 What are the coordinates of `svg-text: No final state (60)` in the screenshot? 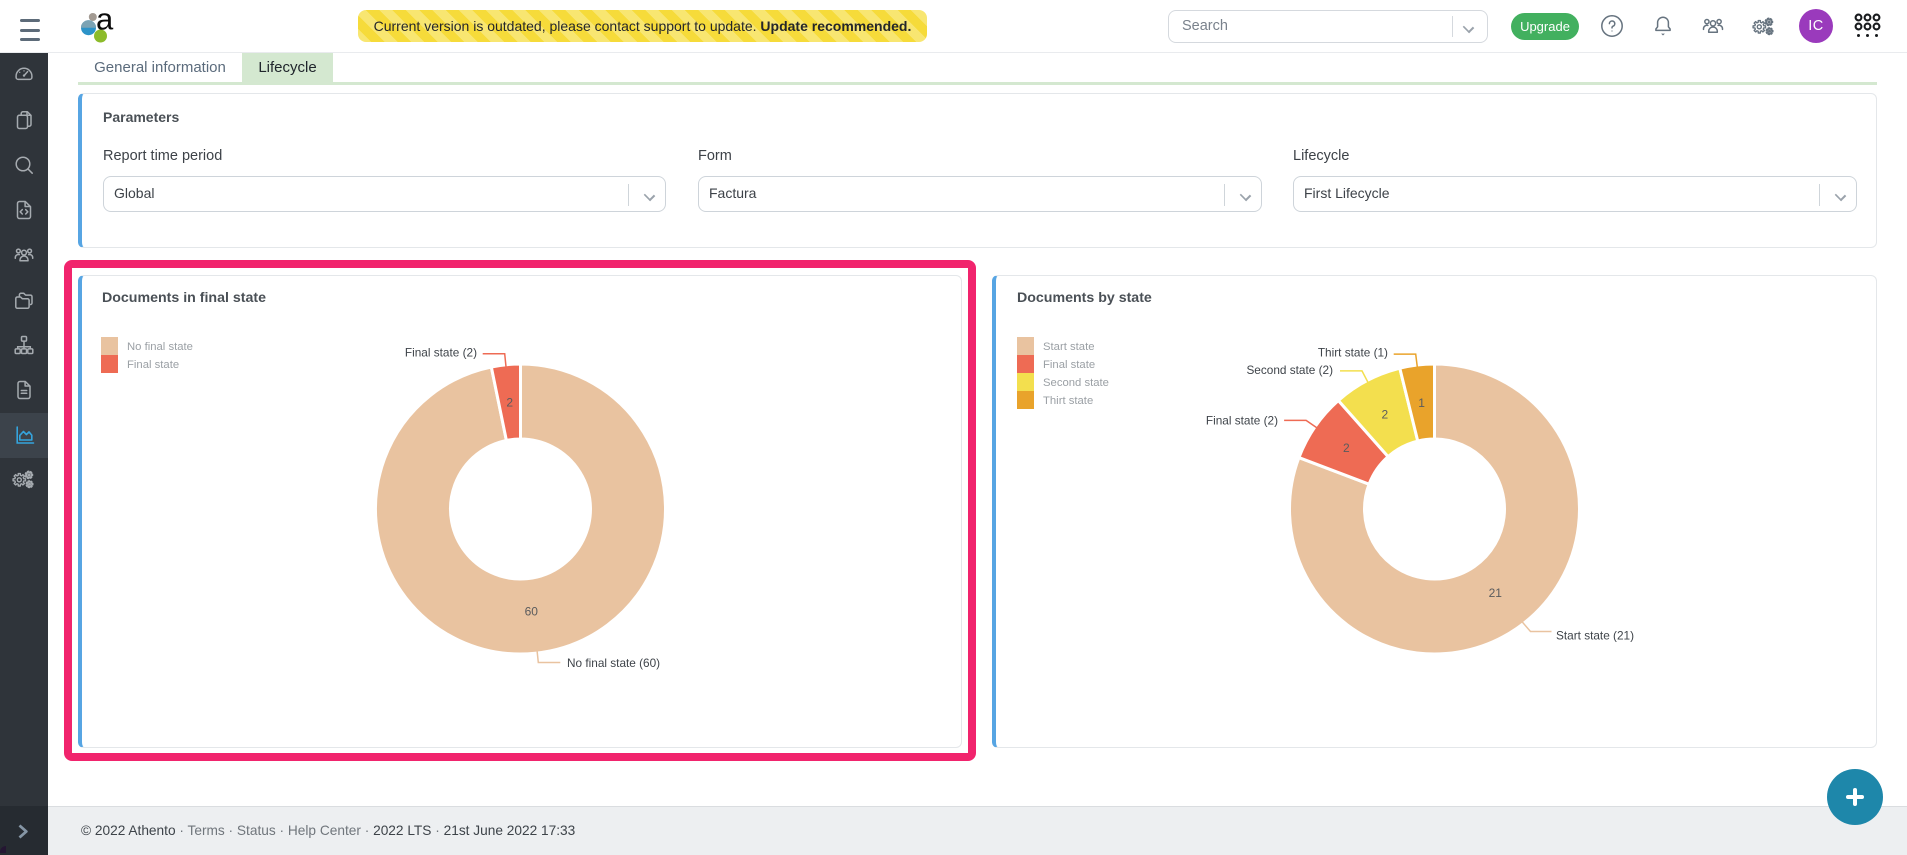 It's located at (613, 663).